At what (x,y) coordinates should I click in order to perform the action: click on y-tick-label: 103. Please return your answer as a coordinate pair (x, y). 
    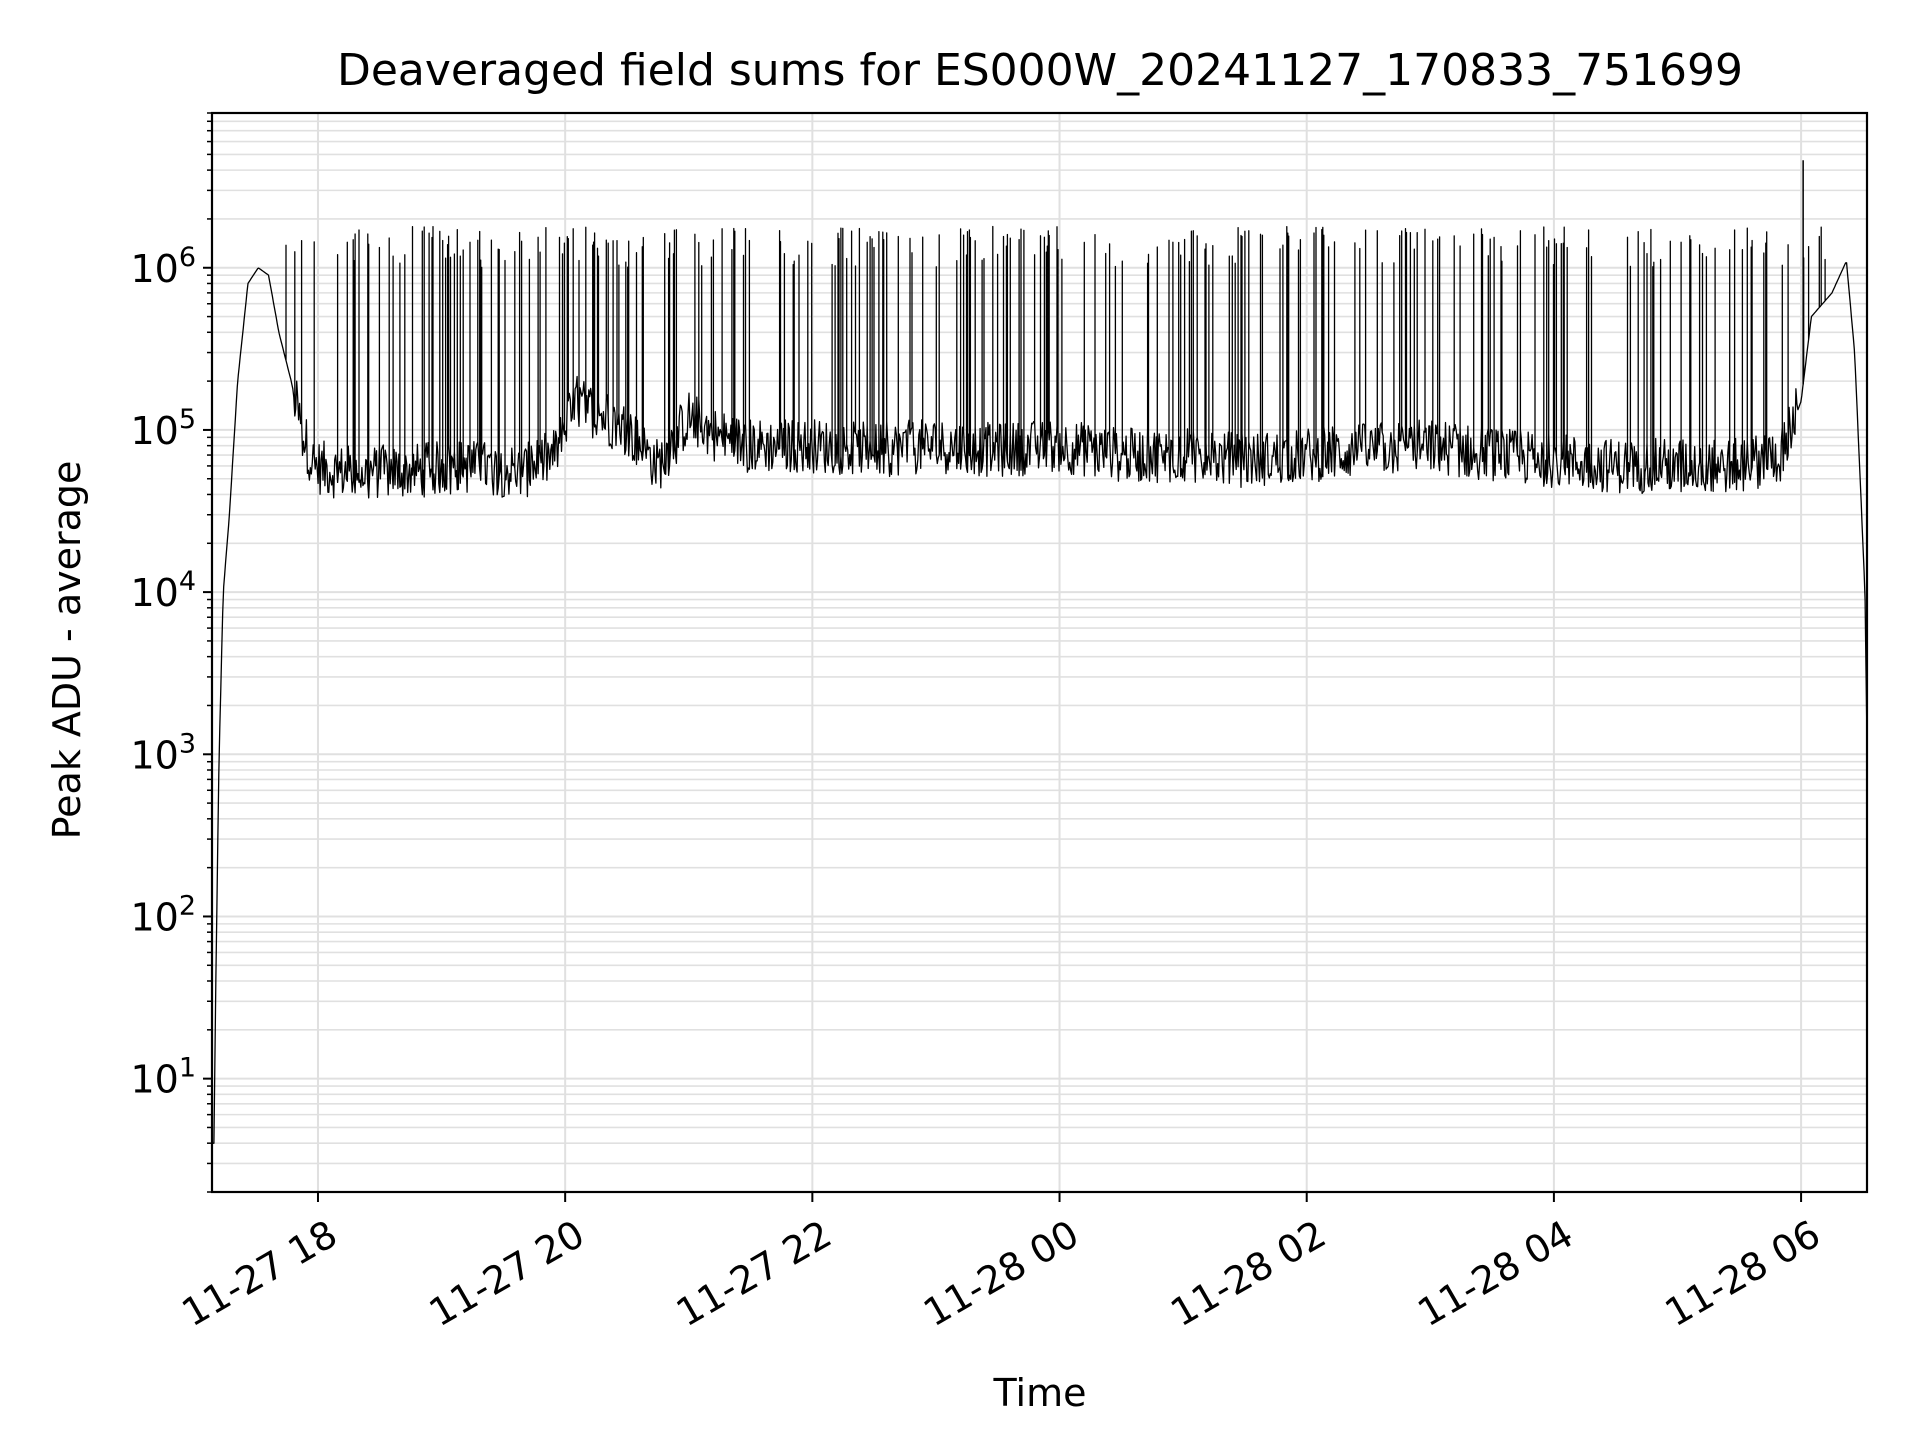
    Looking at the image, I should click on (163, 752).